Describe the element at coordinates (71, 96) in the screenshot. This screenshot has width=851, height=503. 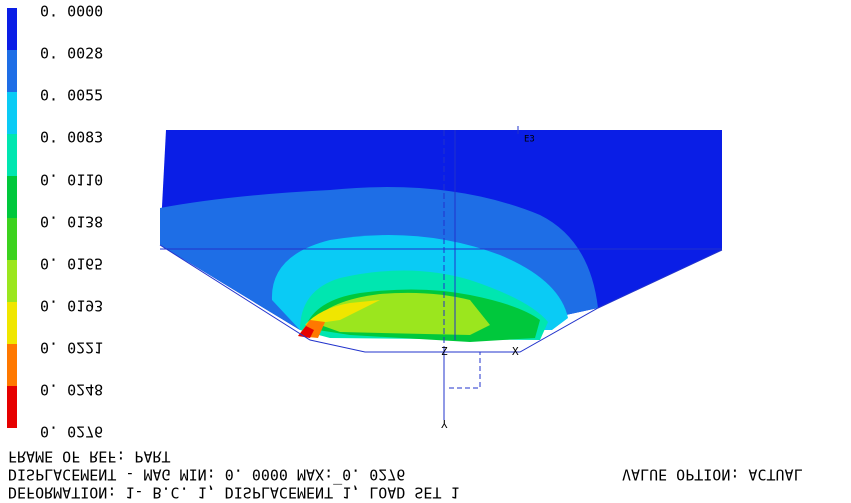
I see `legend-label: 0. 0055` at that location.